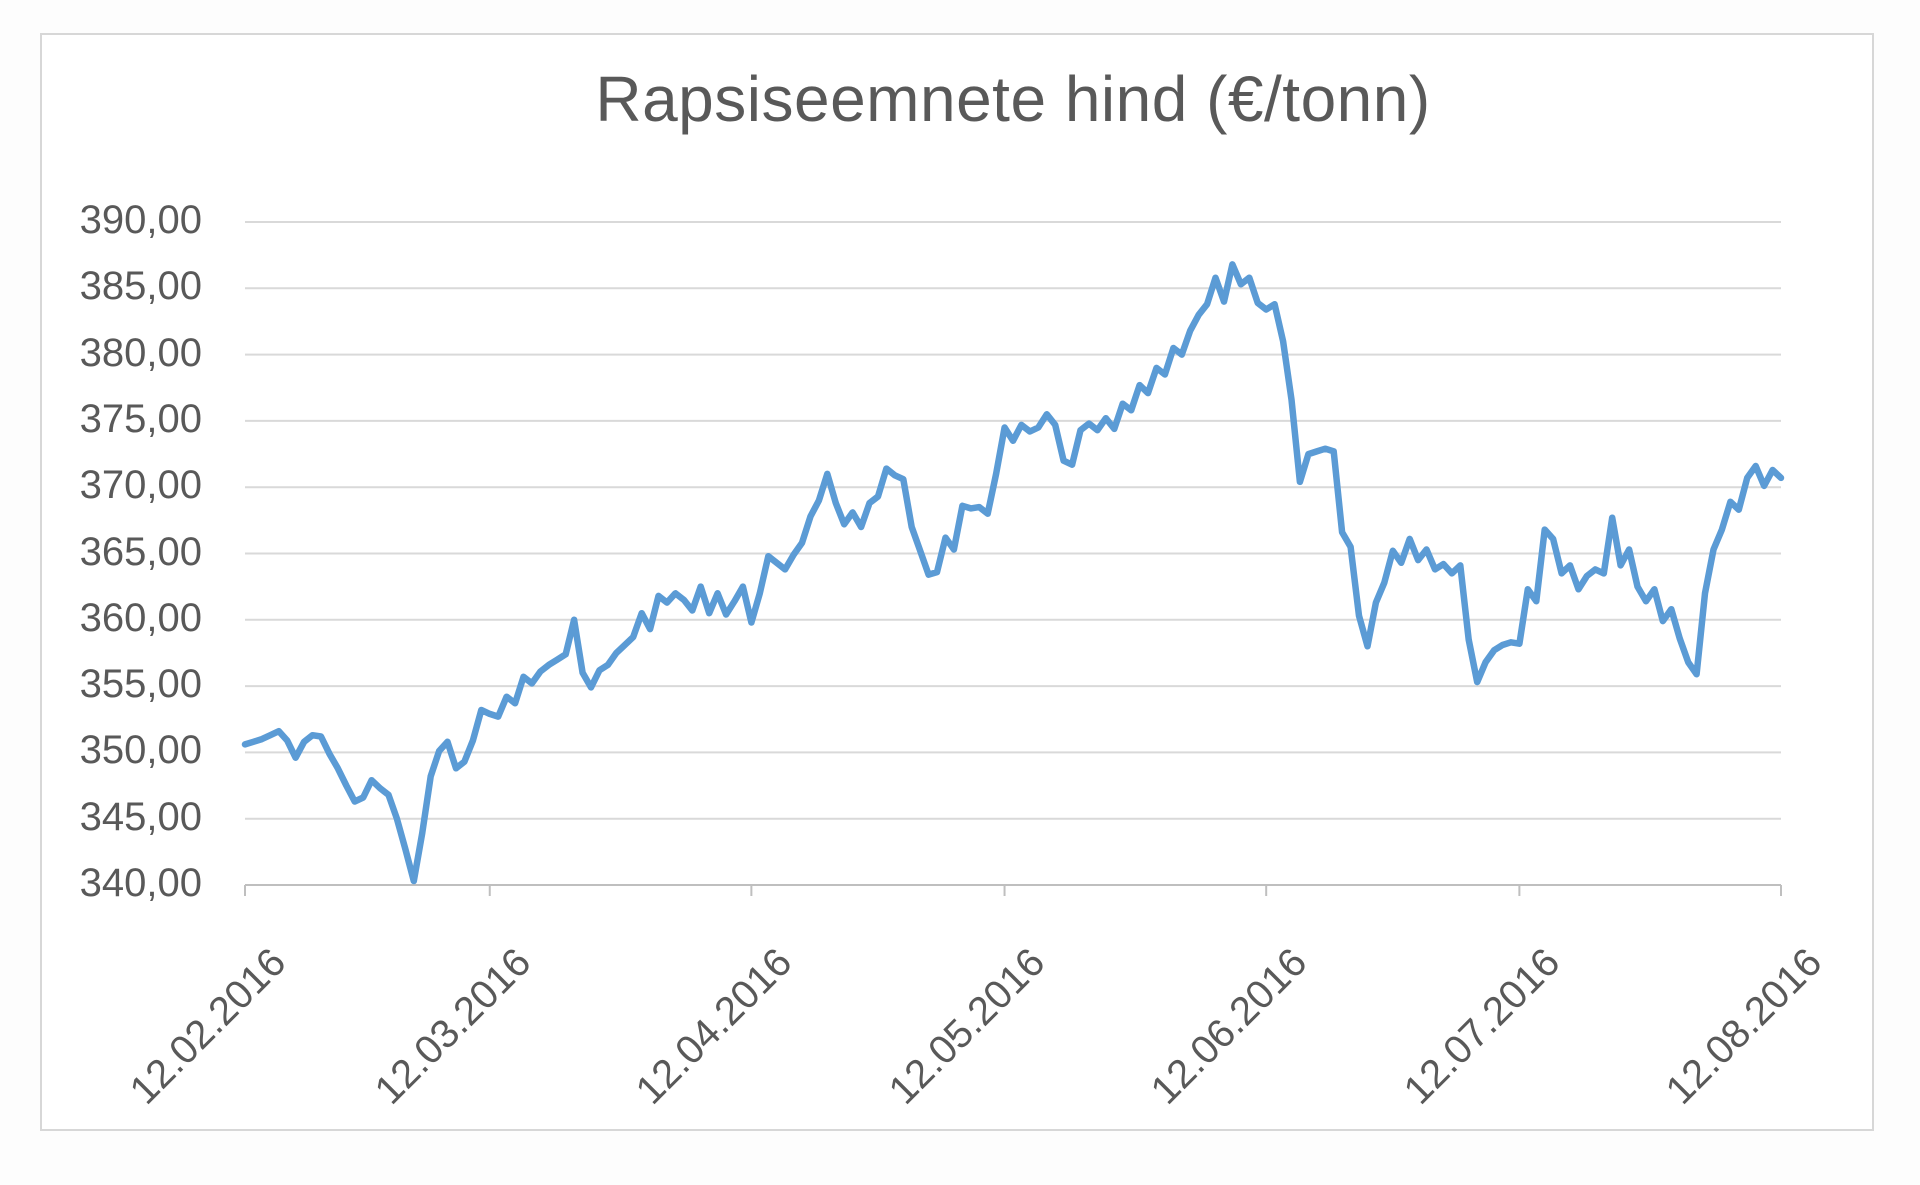 Image resolution: width=1920 pixels, height=1185 pixels. I want to click on y-tick-label: 380,00, so click(140, 352).